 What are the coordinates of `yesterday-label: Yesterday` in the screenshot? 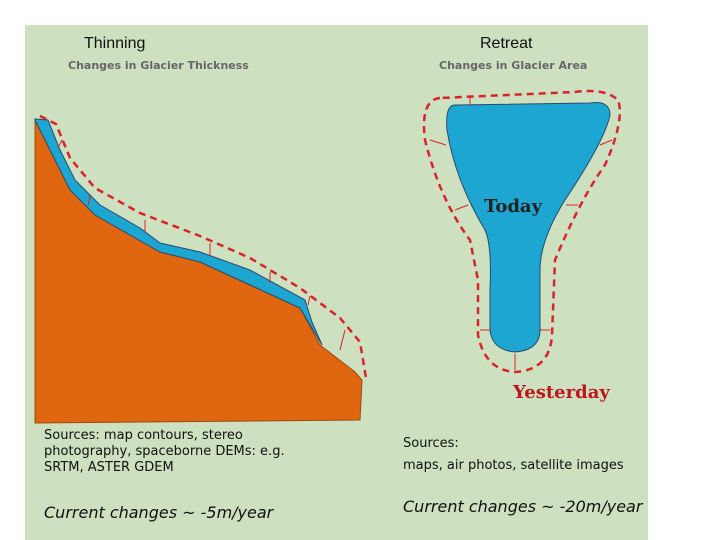 It's located at (561, 392).